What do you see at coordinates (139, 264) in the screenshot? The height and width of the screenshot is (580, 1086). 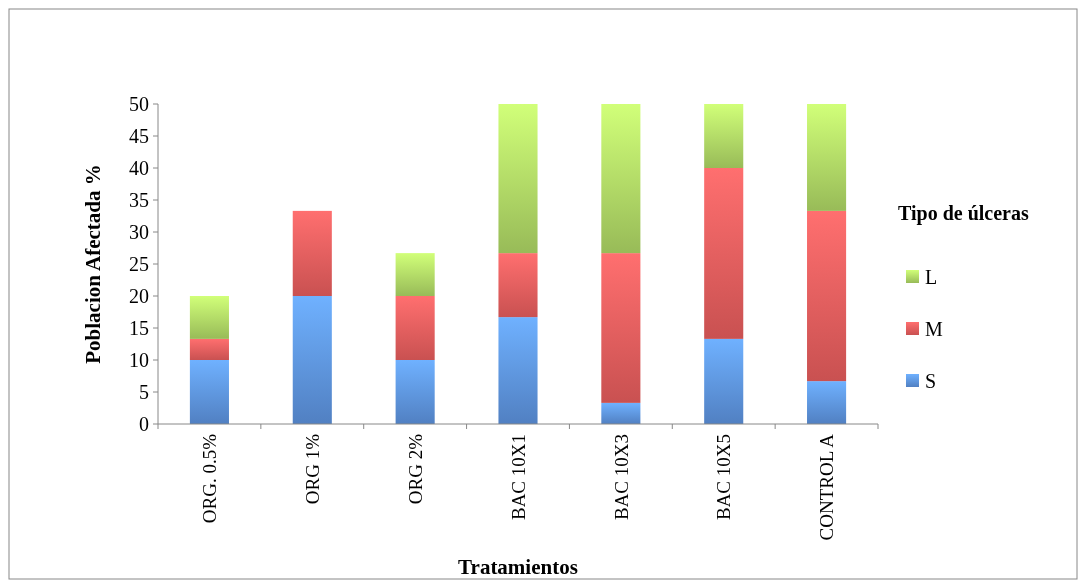 I see `y-tick-label: 25` at bounding box center [139, 264].